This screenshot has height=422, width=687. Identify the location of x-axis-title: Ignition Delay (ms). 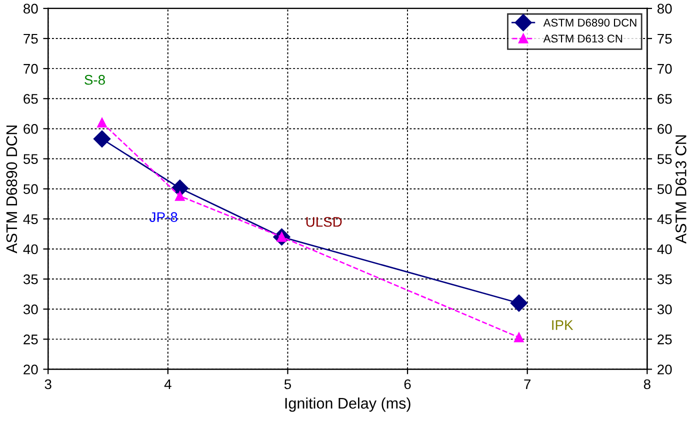
(347, 404).